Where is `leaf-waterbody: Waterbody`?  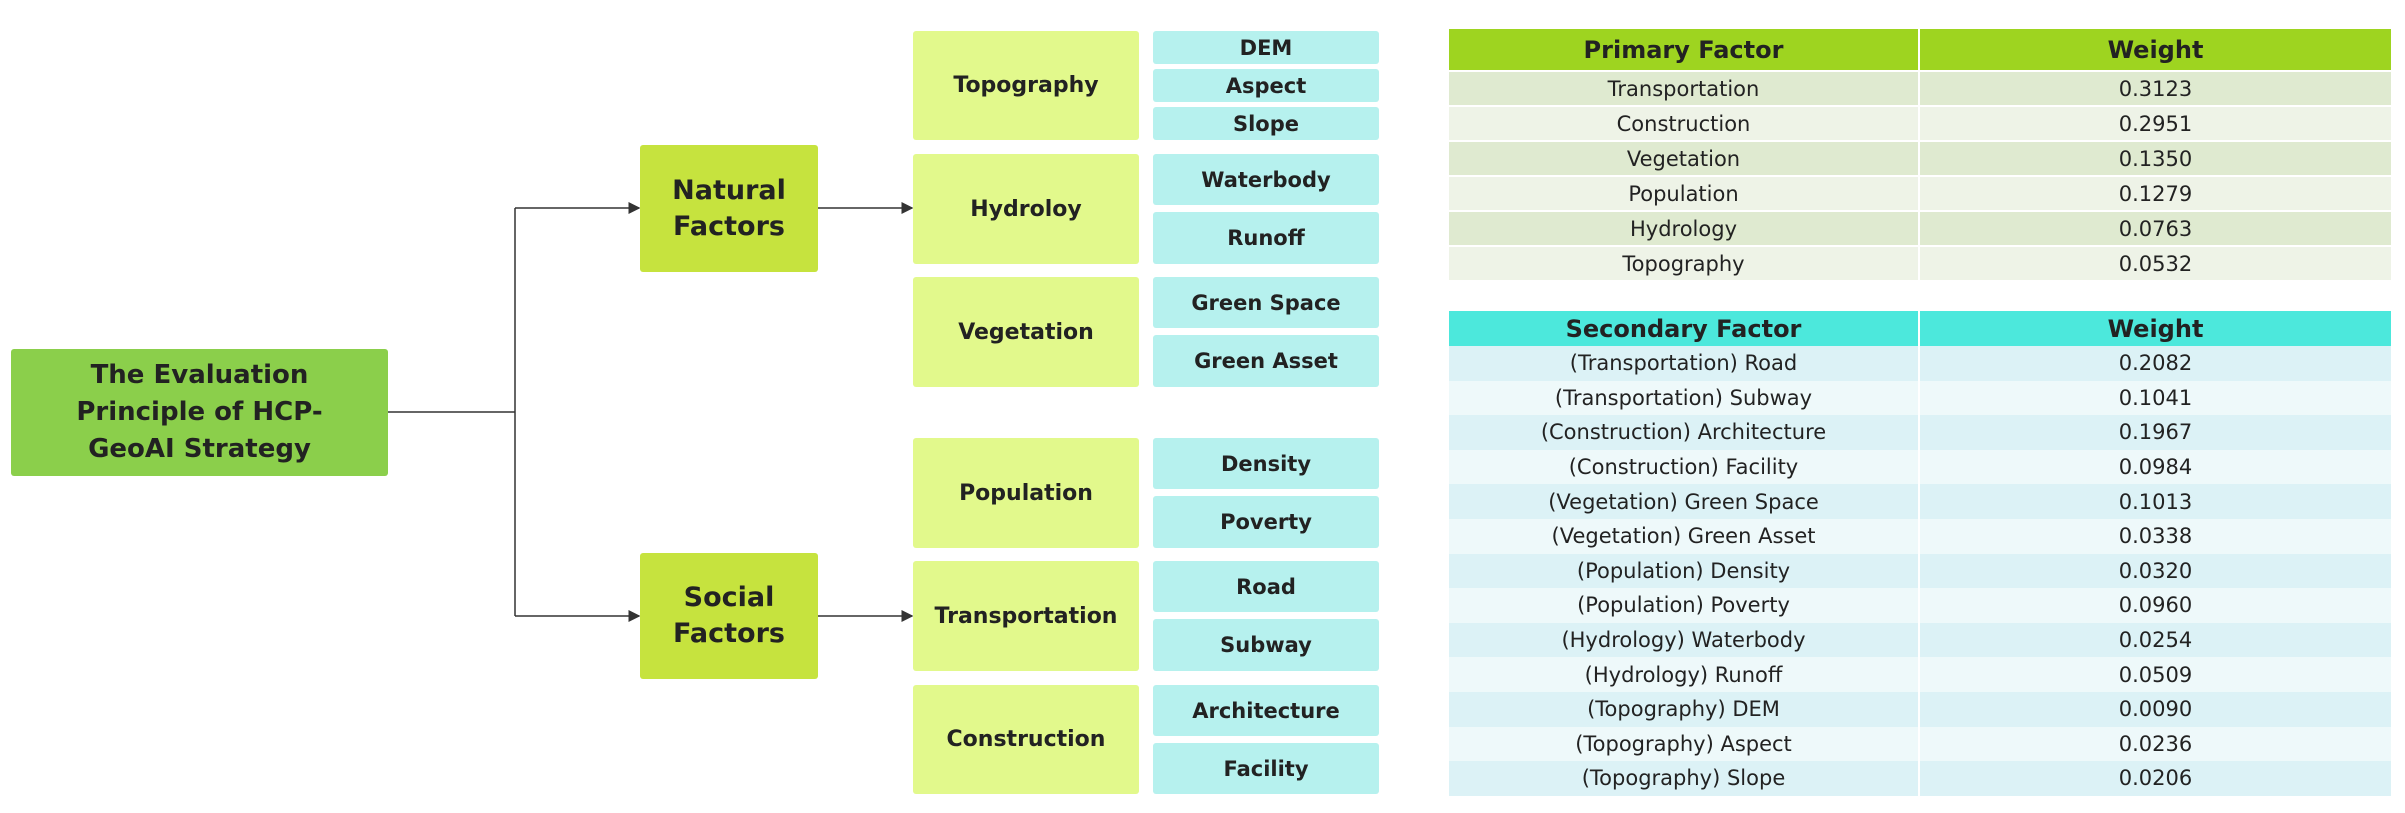 leaf-waterbody: Waterbody is located at coordinates (1266, 179).